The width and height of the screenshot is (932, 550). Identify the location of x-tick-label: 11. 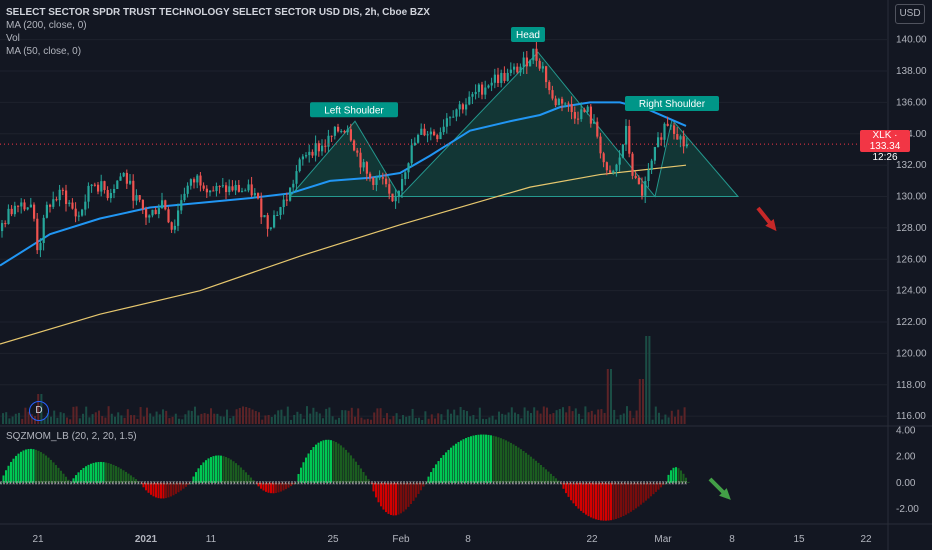
(211, 539).